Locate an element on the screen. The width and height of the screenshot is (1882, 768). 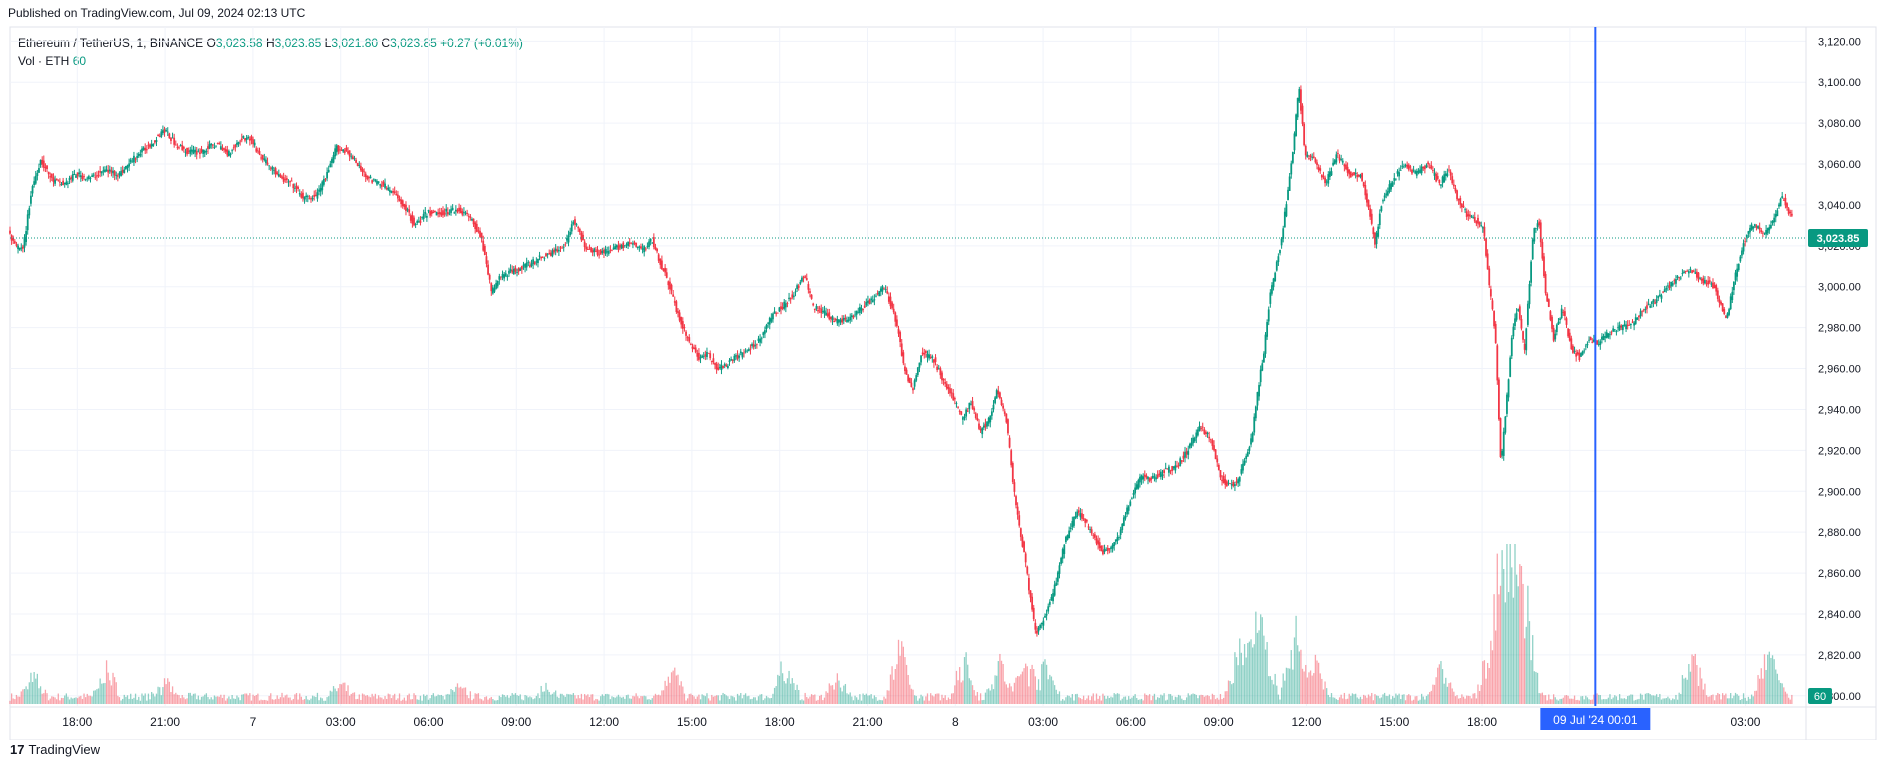
low-value: 3,021.80 is located at coordinates (355, 43).